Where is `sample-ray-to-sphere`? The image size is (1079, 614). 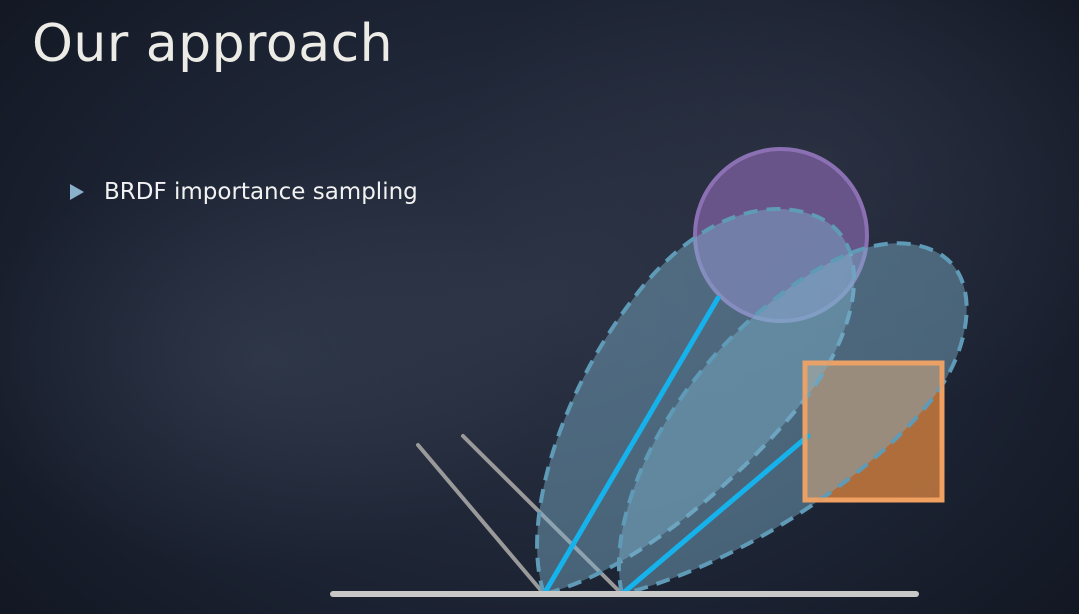
sample-ray-to-sphere is located at coordinates (631, 446).